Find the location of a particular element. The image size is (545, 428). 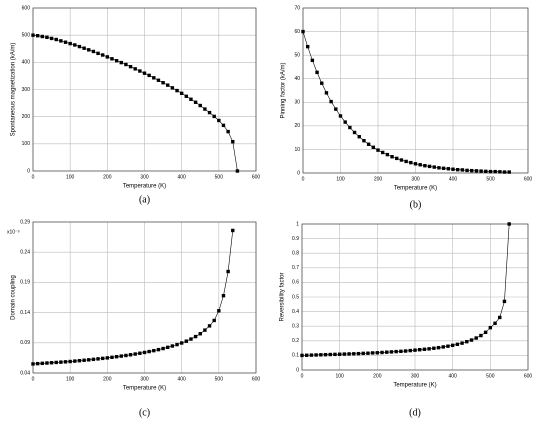

y-axis-label: Spontaneous magnetization (kA/m) is located at coordinates (14, 90).